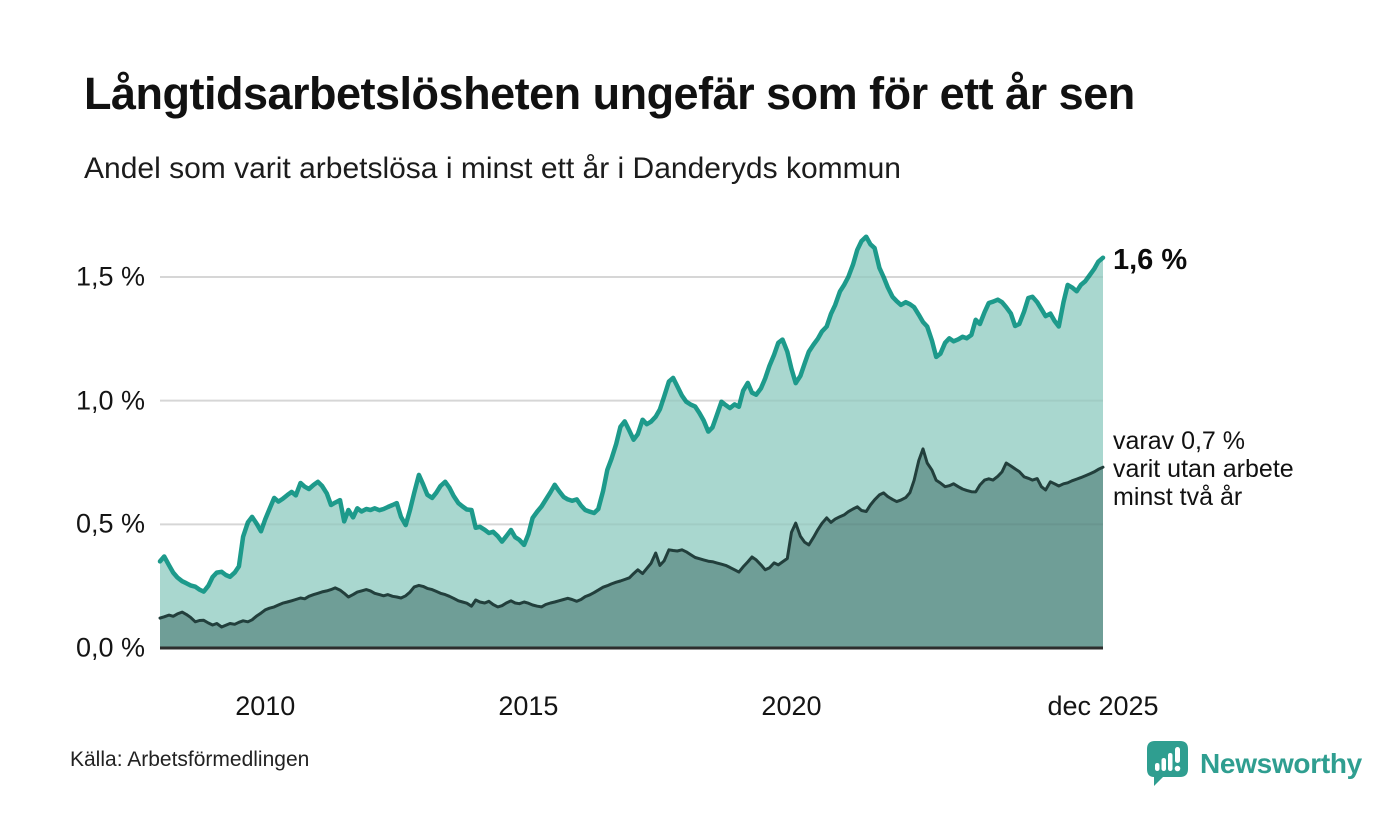  Describe the element at coordinates (190, 759) in the screenshot. I see `source-credit: Källa: Arbetsförmedlingen` at that location.